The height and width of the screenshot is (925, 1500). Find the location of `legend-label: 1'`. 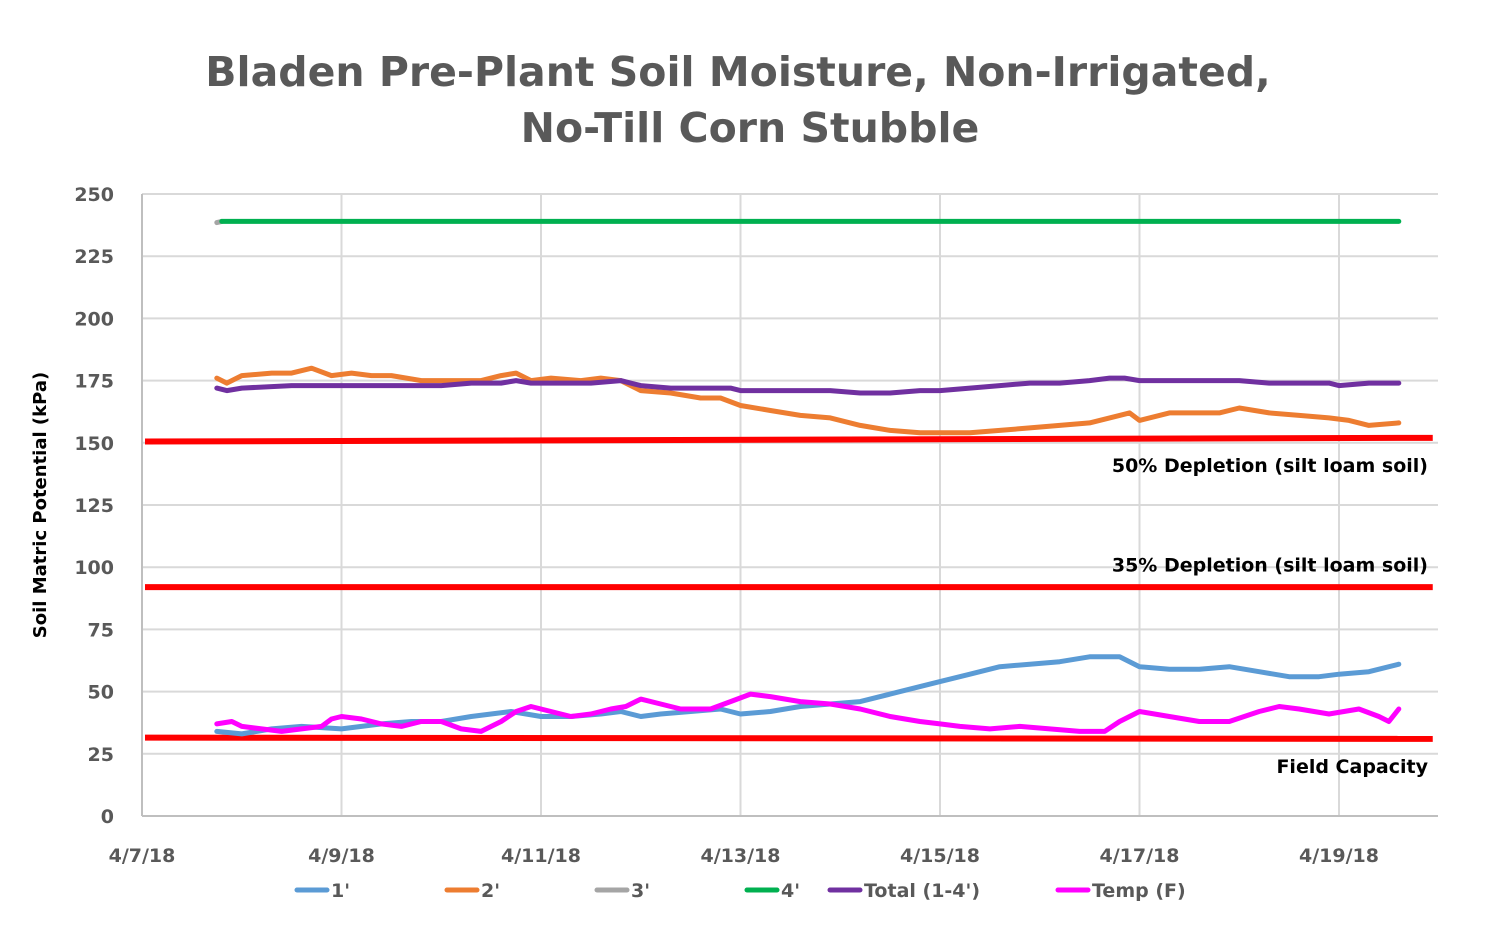

legend-label: 1' is located at coordinates (340, 891).